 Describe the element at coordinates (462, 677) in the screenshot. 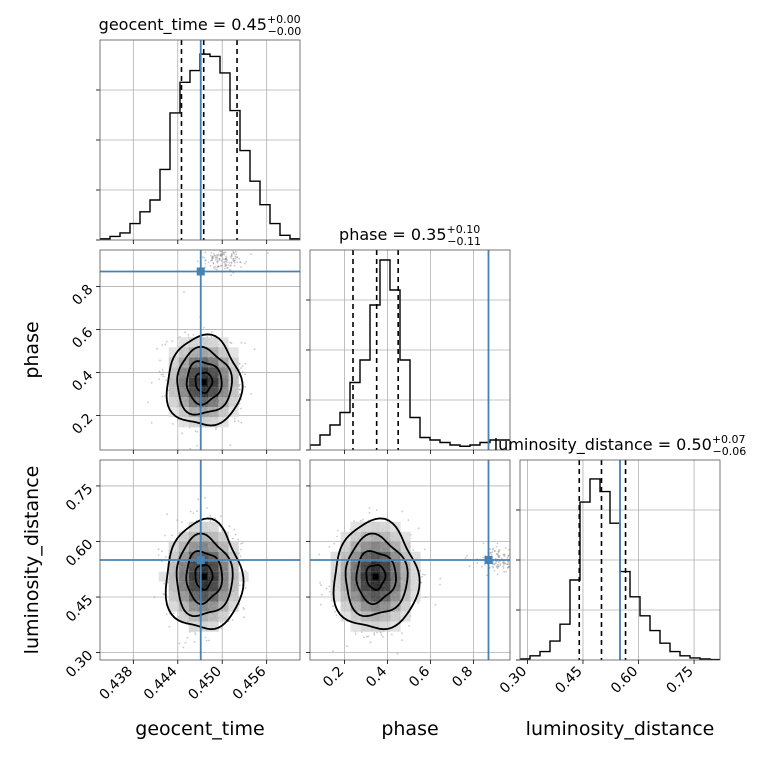

I see `x-tick-label: 0.8` at that location.